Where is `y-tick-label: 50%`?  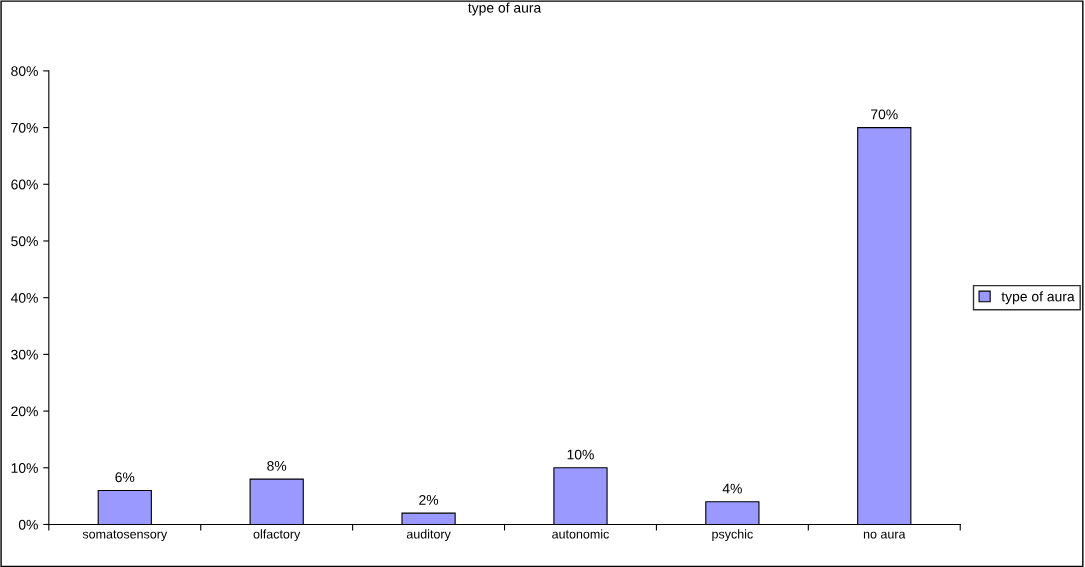 y-tick-label: 50% is located at coordinates (24, 241).